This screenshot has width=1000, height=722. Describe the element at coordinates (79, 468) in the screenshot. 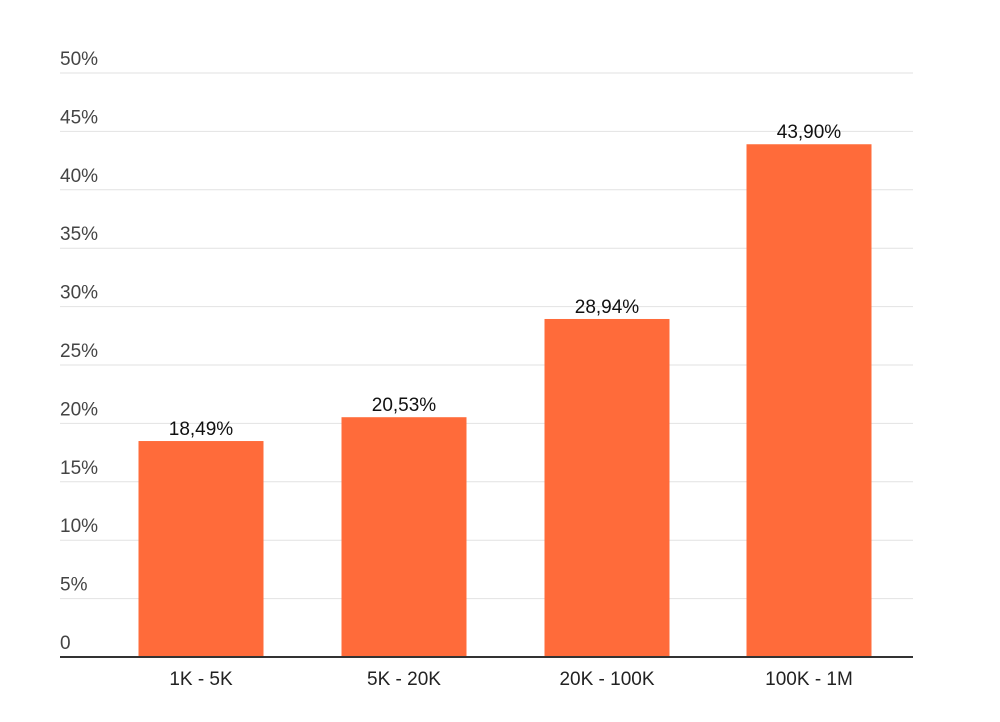

I see `y-tick-label: 15%` at that location.